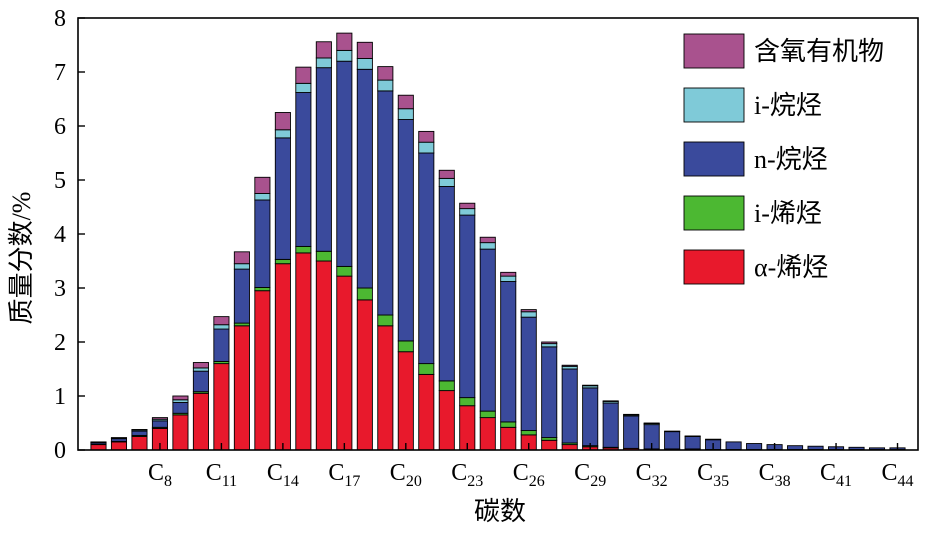  What do you see at coordinates (467, 475) in the screenshot?
I see `x-tick-label: C23` at bounding box center [467, 475].